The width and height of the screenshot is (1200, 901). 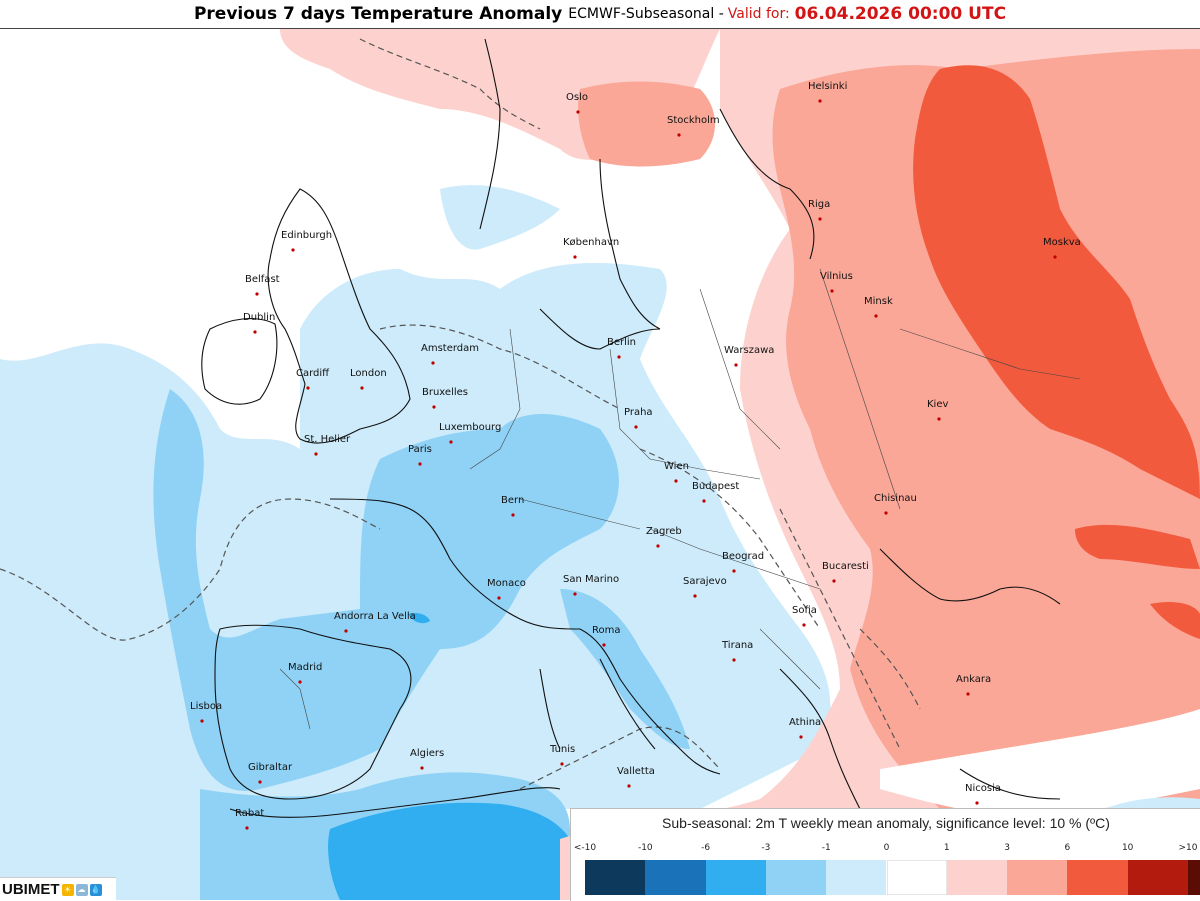 I want to click on city-label: Edinburgh, so click(x=306, y=235).